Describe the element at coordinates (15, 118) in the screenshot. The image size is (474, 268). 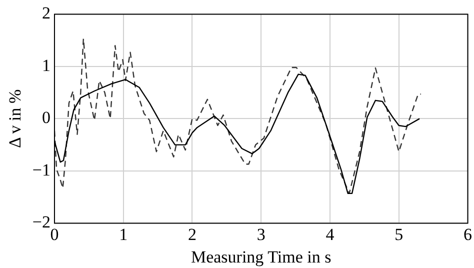
I see `y-axis-title: Δ v in %` at that location.